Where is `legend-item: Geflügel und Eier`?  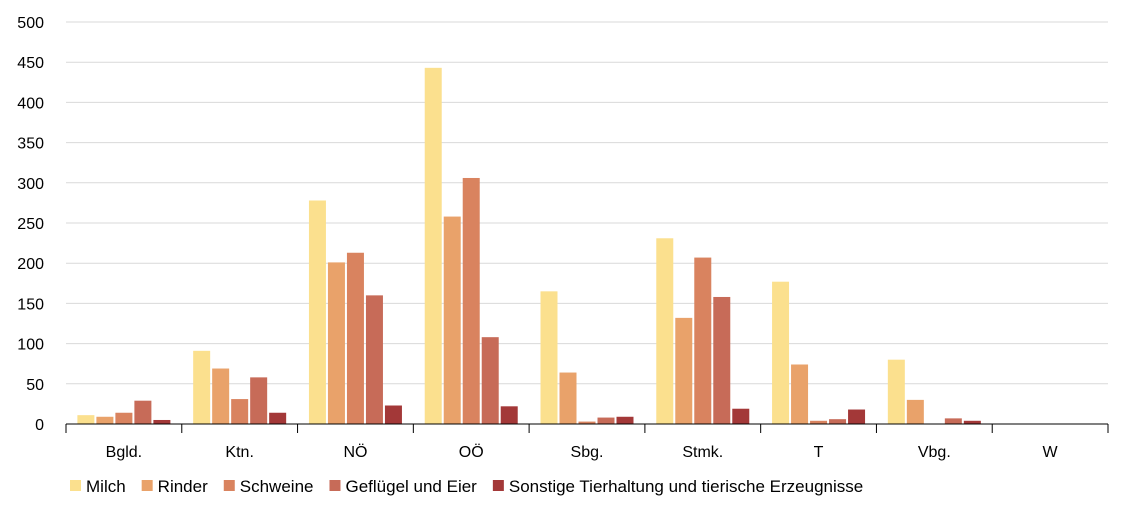
legend-item: Geflügel und Eier is located at coordinates (403, 486).